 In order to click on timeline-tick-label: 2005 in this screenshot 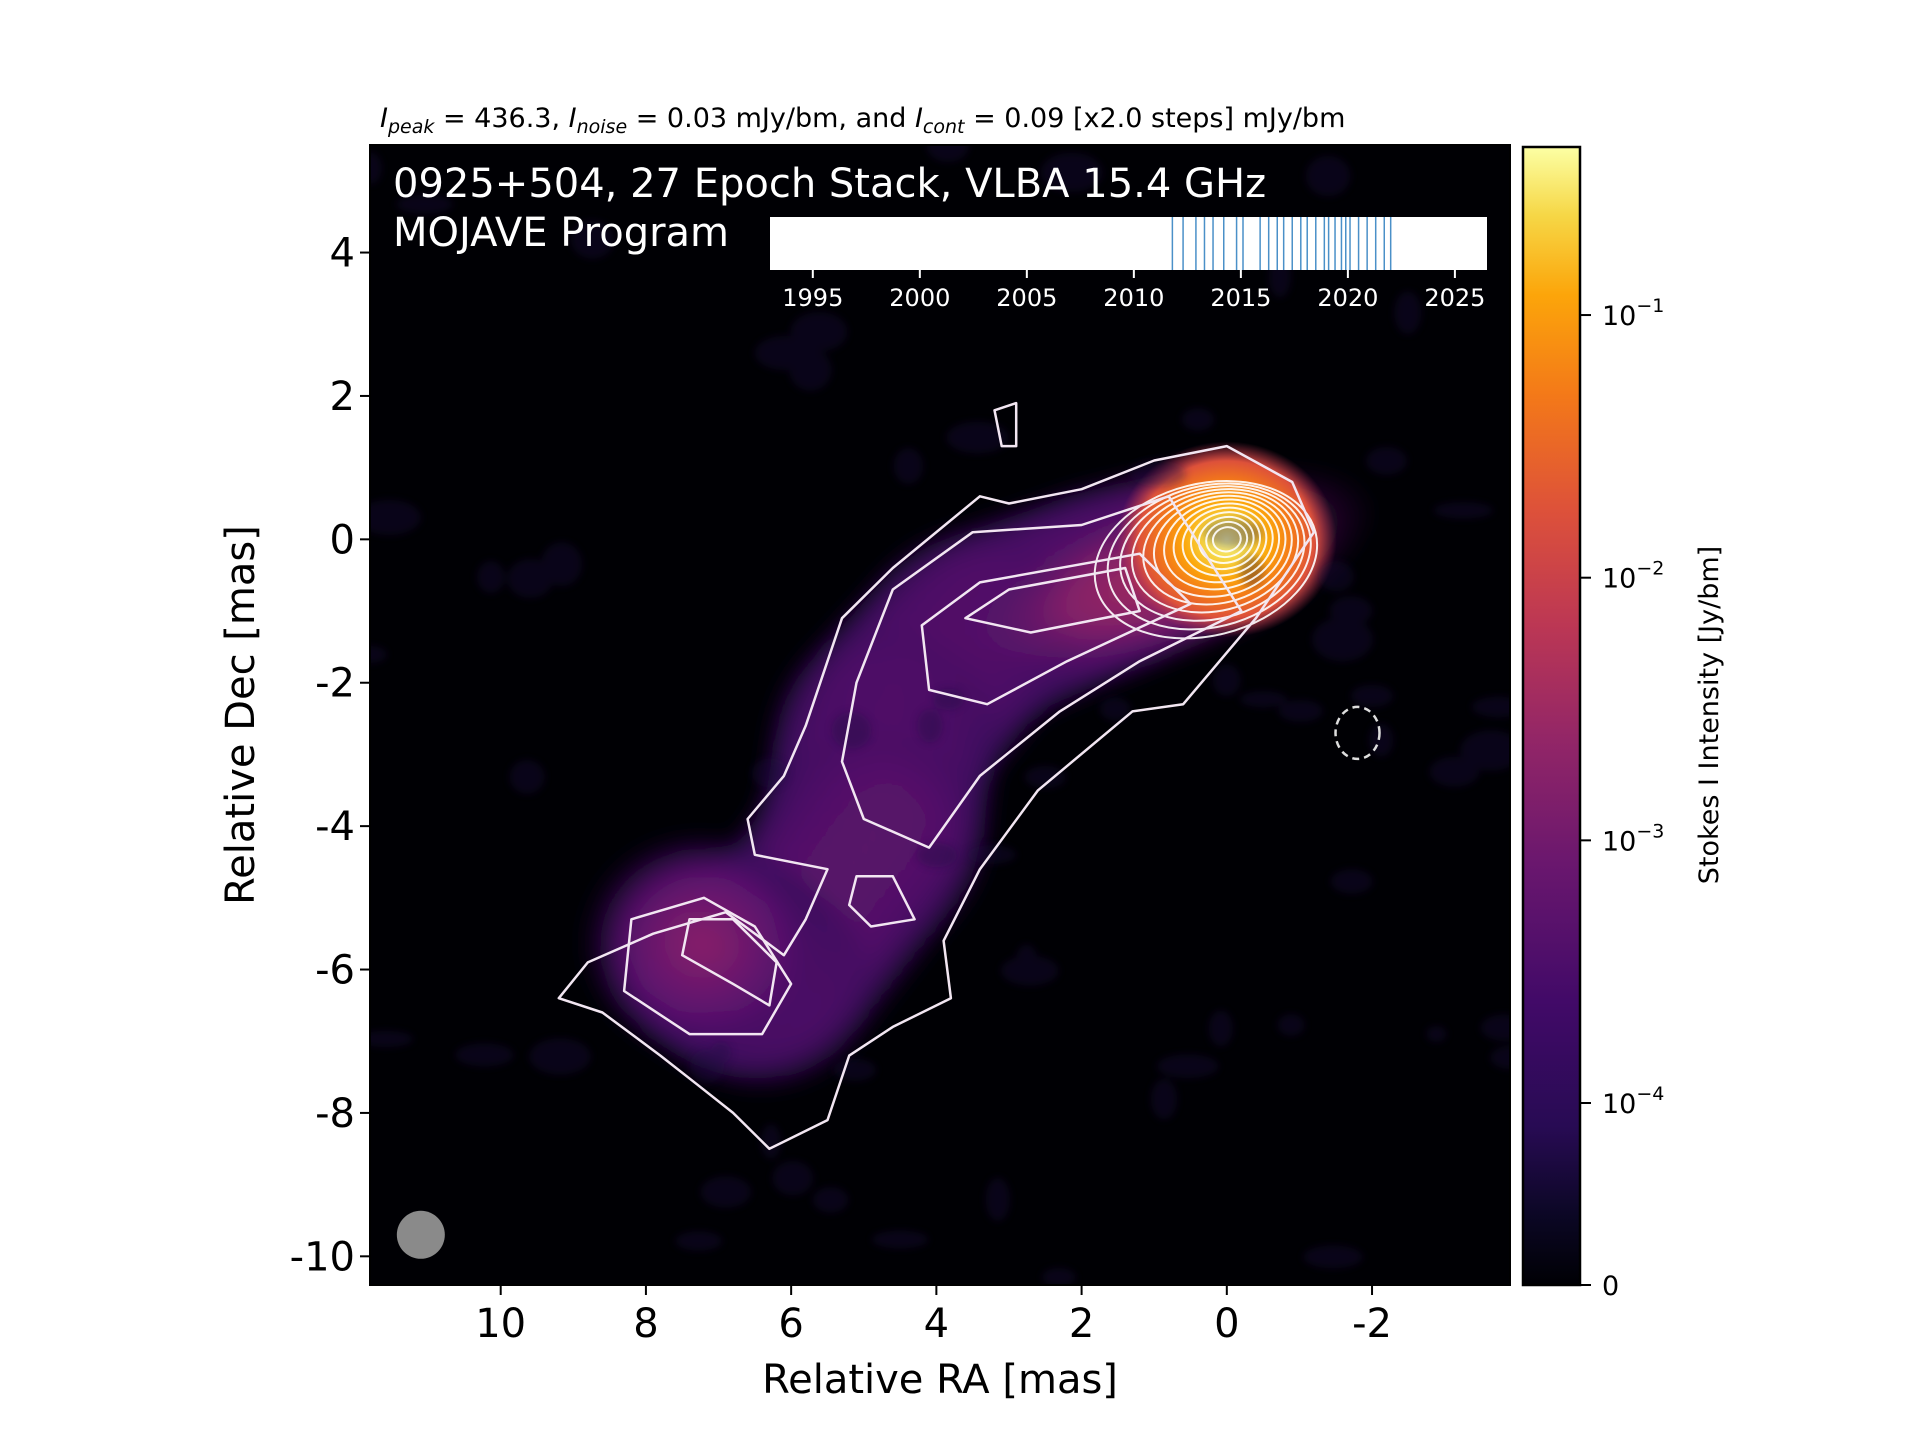, I will do `click(1026, 298)`.